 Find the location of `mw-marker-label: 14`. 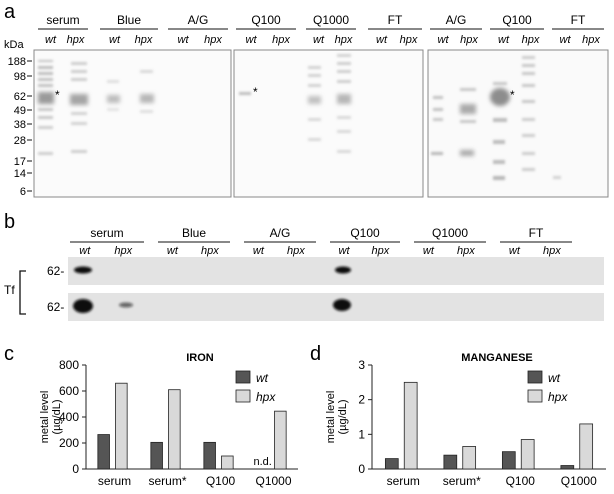

mw-marker-label: 14 is located at coordinates (20, 174).